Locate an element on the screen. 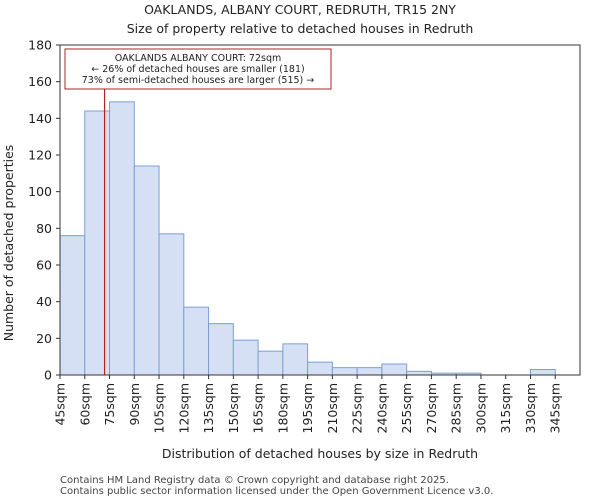 Image resolution: width=600 pixels, height=500 pixels. x-tick-label-105sqm: 105sqm is located at coordinates (159, 408).